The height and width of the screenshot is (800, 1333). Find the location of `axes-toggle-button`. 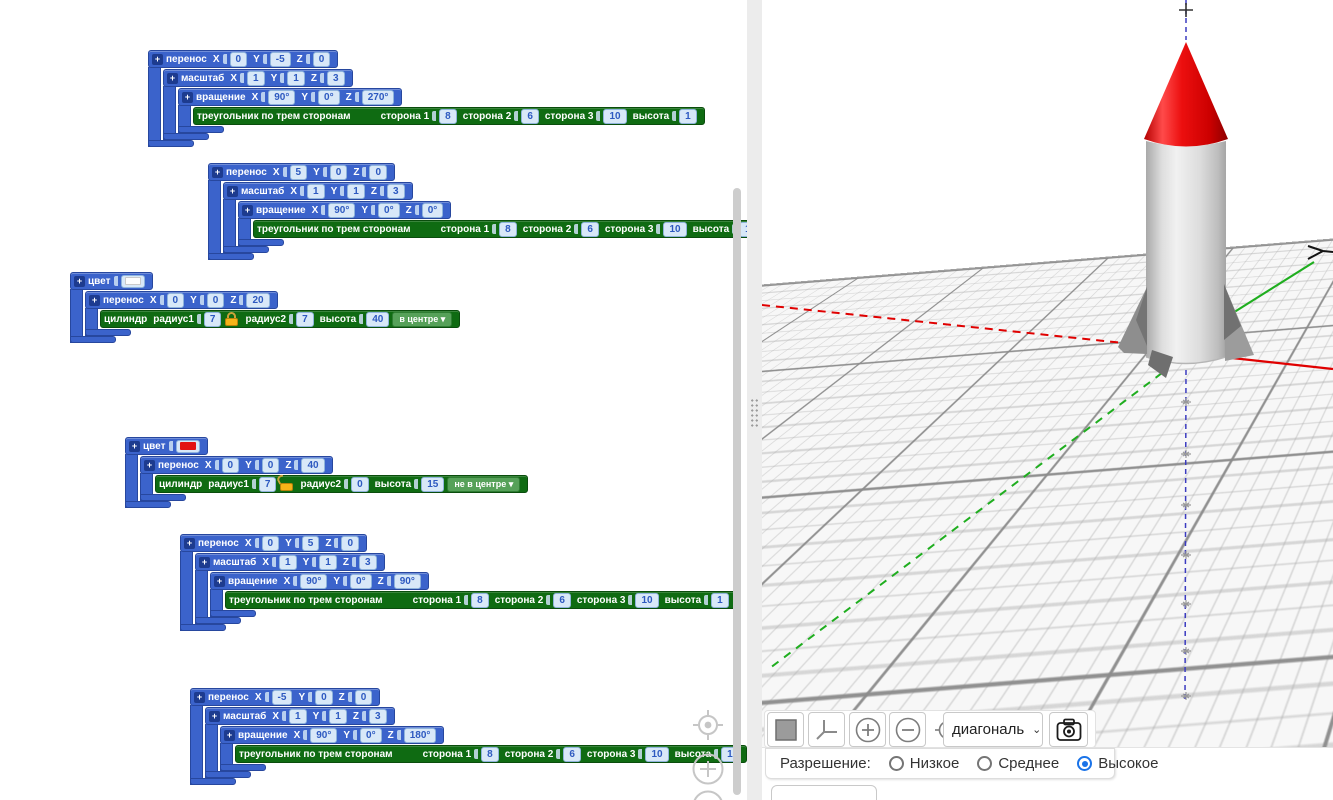

axes-toggle-button is located at coordinates (826, 729).